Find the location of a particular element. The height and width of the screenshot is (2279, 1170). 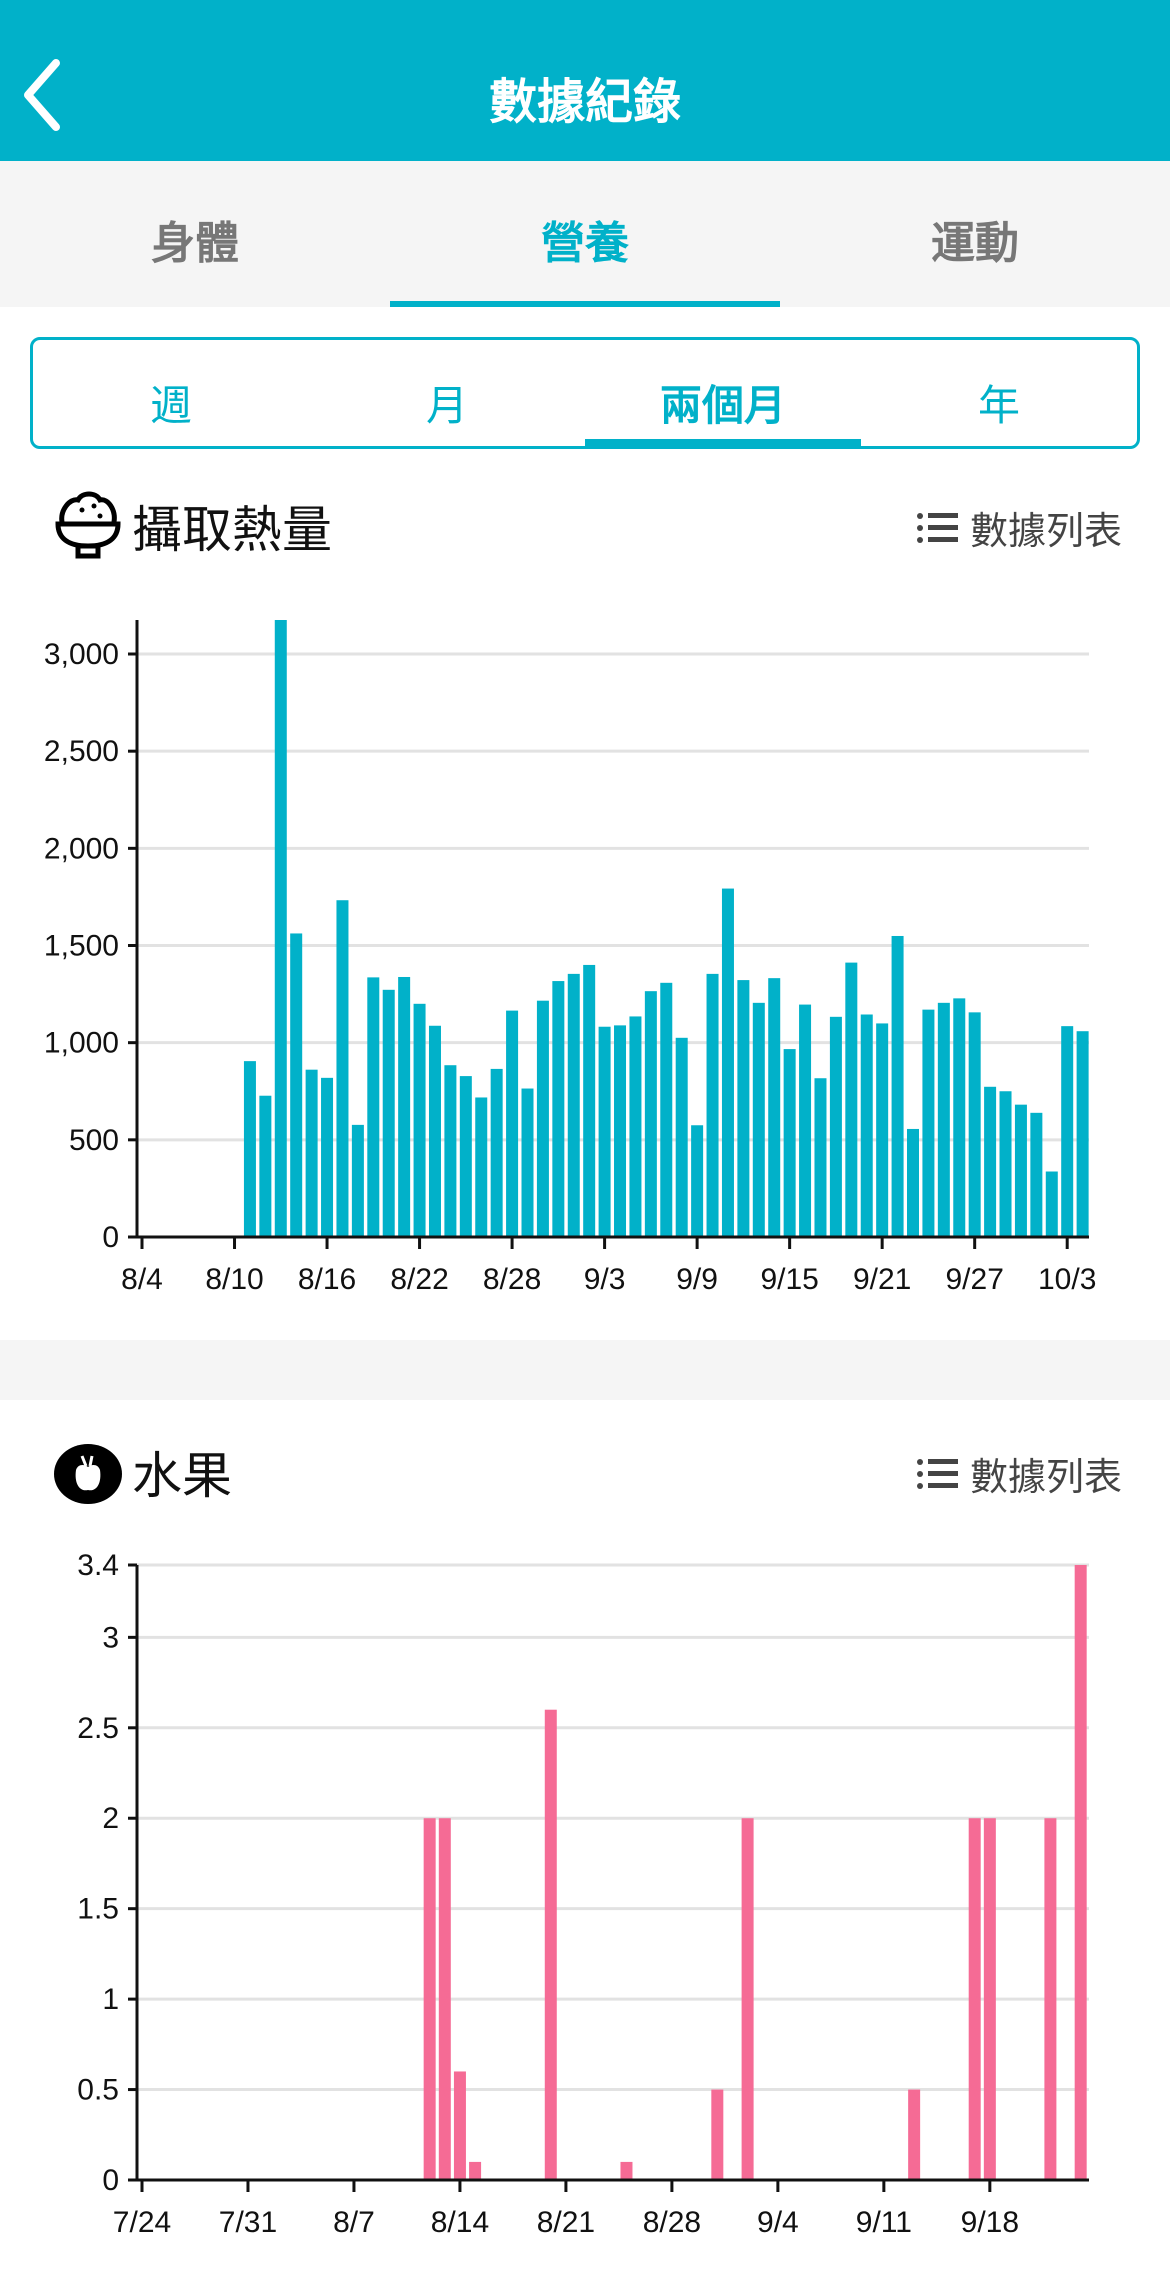

x-tick-label: 8/22 is located at coordinates (419, 1279).